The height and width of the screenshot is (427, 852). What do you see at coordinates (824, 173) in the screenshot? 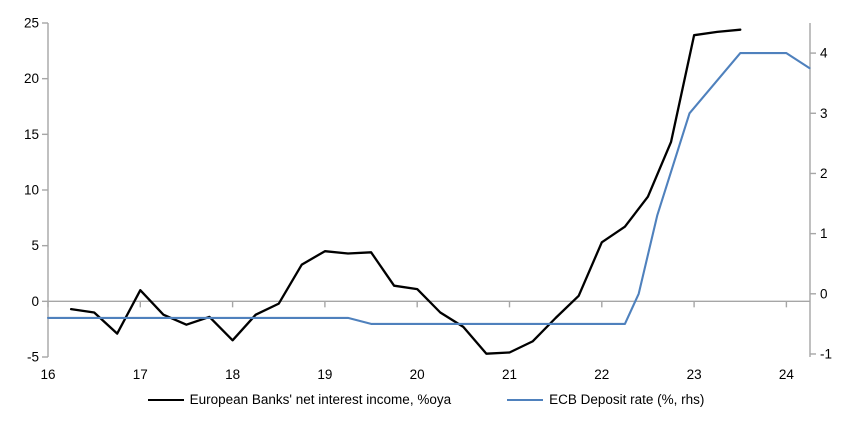
I see `right-axis-tick-label: 2` at bounding box center [824, 173].